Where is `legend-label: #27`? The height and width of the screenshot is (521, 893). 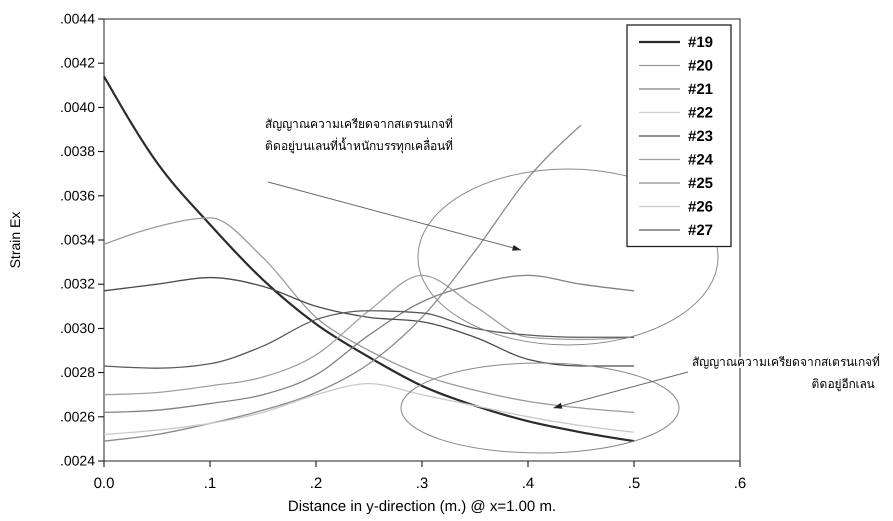 legend-label: #27 is located at coordinates (701, 230).